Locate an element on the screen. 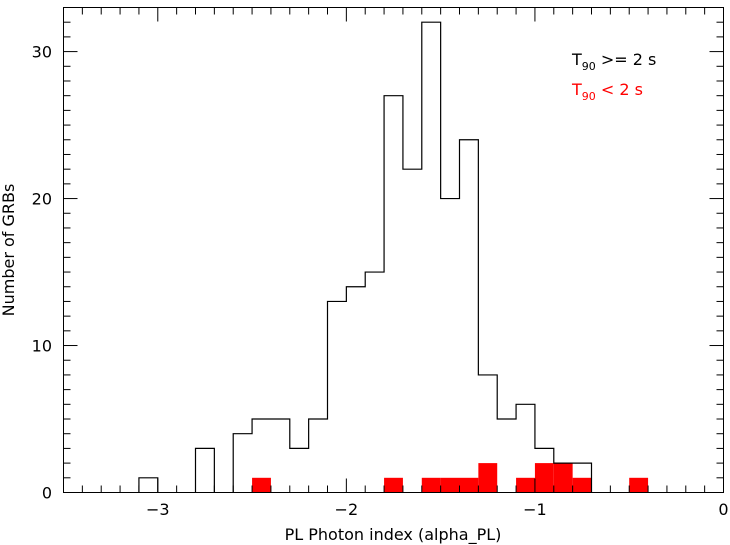  legend-long-rest: >= 2 s is located at coordinates (626, 59).